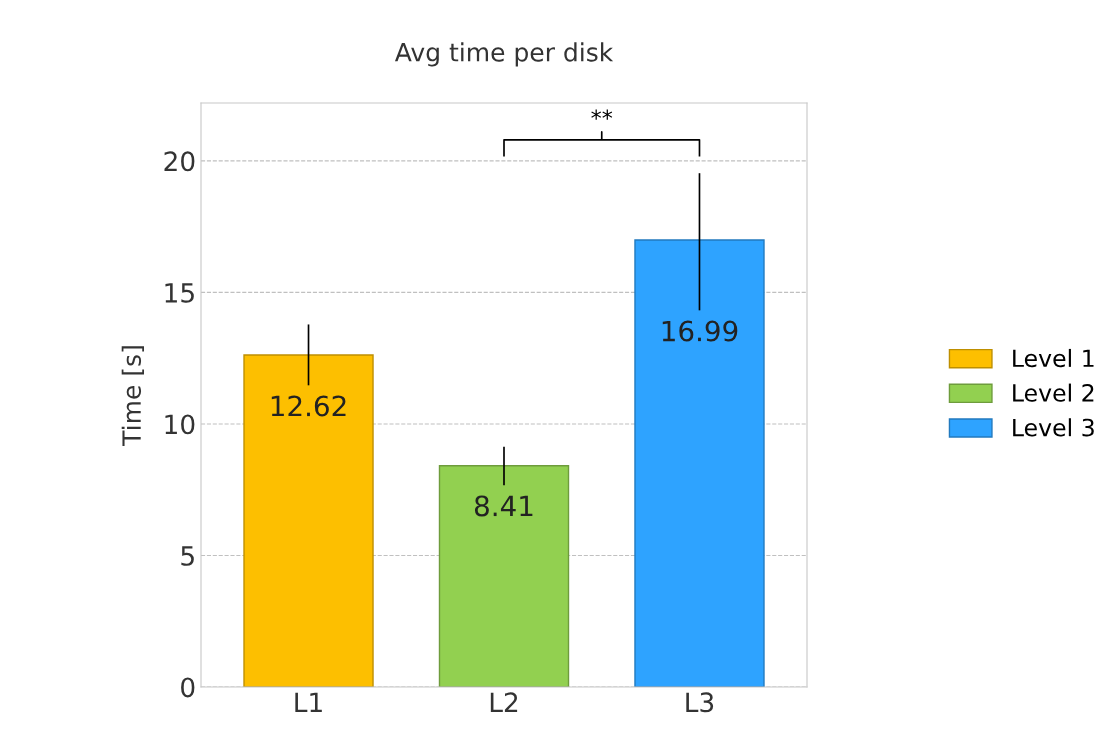  What do you see at coordinates (503, 506) in the screenshot?
I see `data-label: 8.41` at bounding box center [503, 506].